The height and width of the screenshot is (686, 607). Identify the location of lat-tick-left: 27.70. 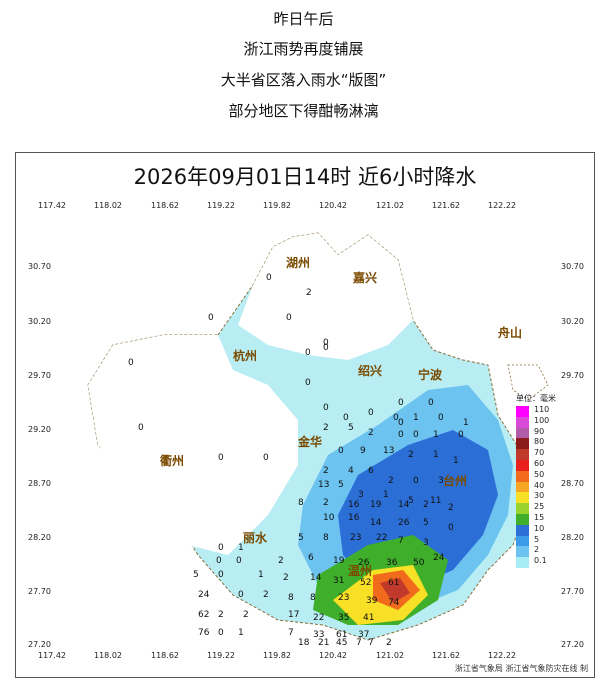
(39, 591).